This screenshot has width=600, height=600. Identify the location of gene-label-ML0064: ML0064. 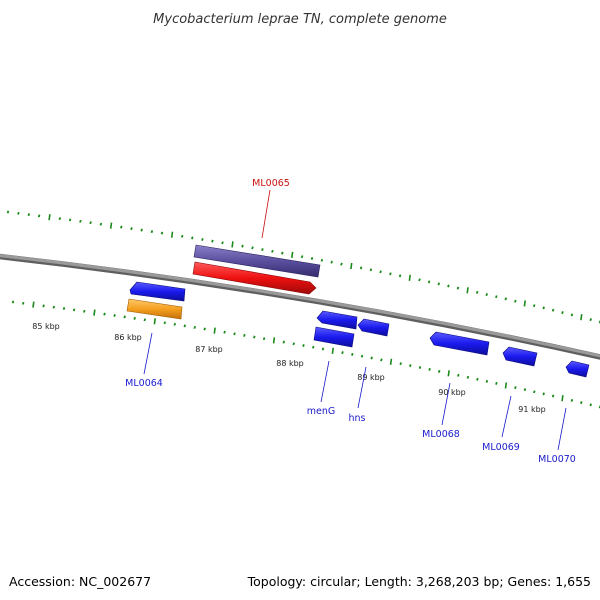
(144, 383).